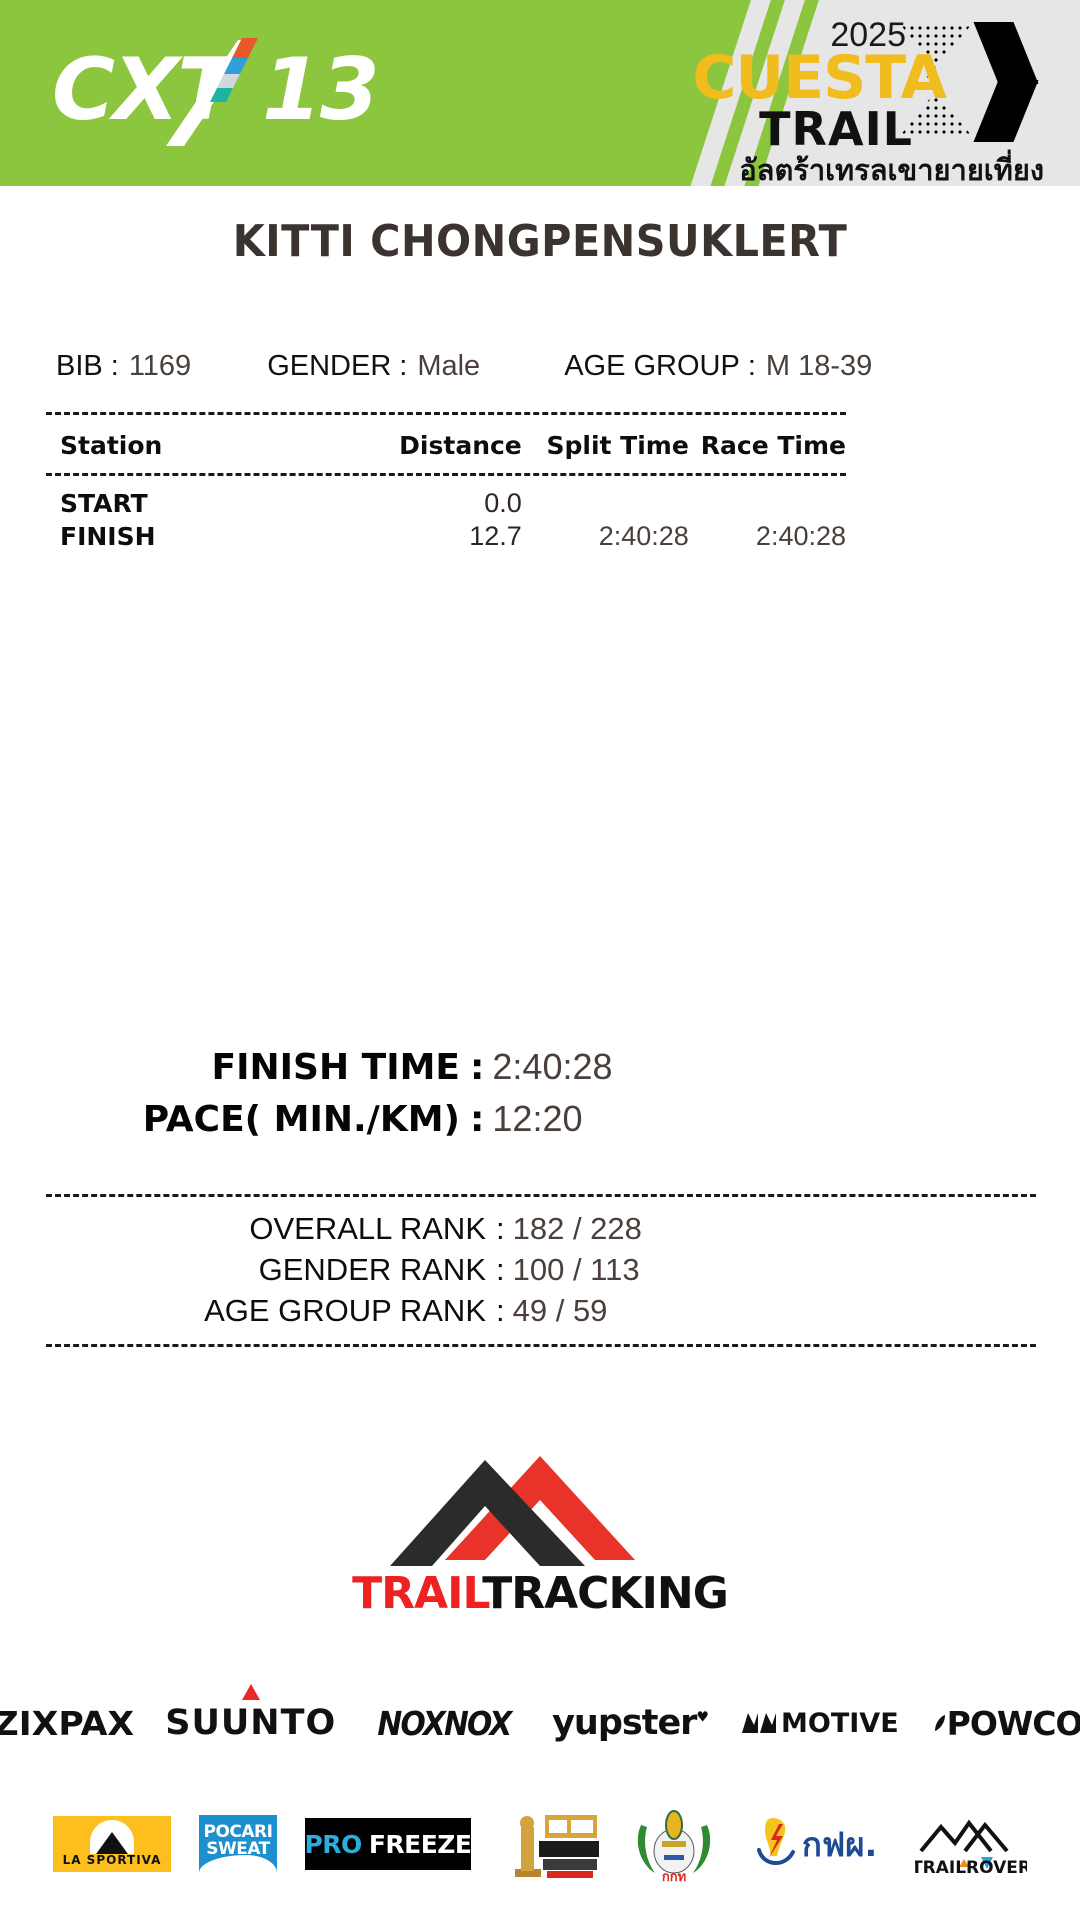 This screenshot has width=1080, height=1920. I want to click on ranks-bottom-divider, so click(541, 1345).